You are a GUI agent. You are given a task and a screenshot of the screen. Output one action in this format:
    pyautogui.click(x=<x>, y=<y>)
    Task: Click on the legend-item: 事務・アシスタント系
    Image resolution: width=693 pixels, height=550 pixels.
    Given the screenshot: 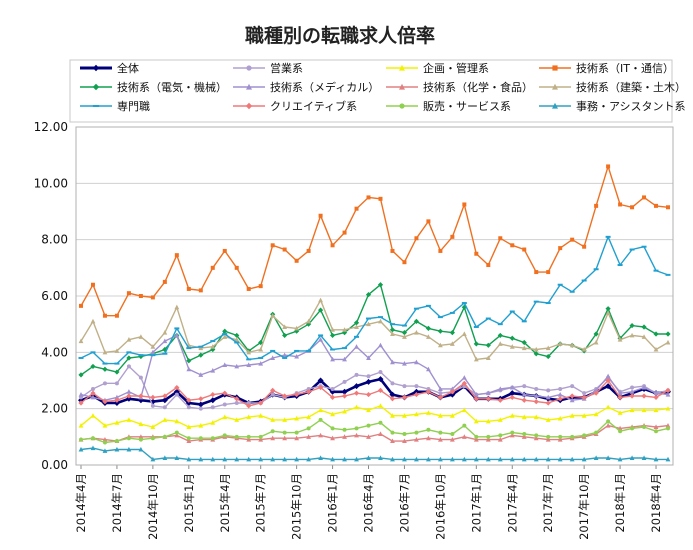 What is the action you would take?
    pyautogui.click(x=612, y=106)
    